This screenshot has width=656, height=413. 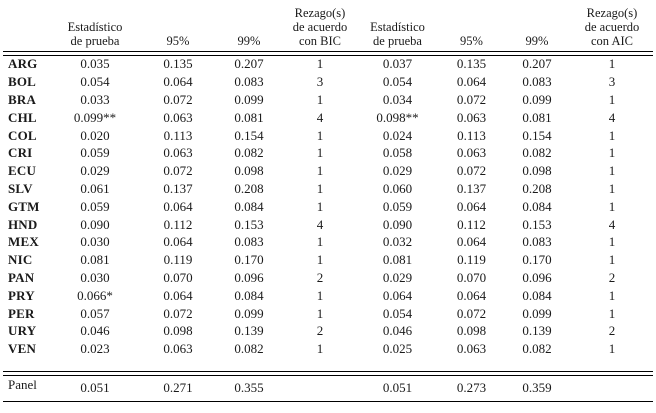 What do you see at coordinates (397, 34) in the screenshot?
I see `header-test-statistic-aic: Estadístico de prueba` at bounding box center [397, 34].